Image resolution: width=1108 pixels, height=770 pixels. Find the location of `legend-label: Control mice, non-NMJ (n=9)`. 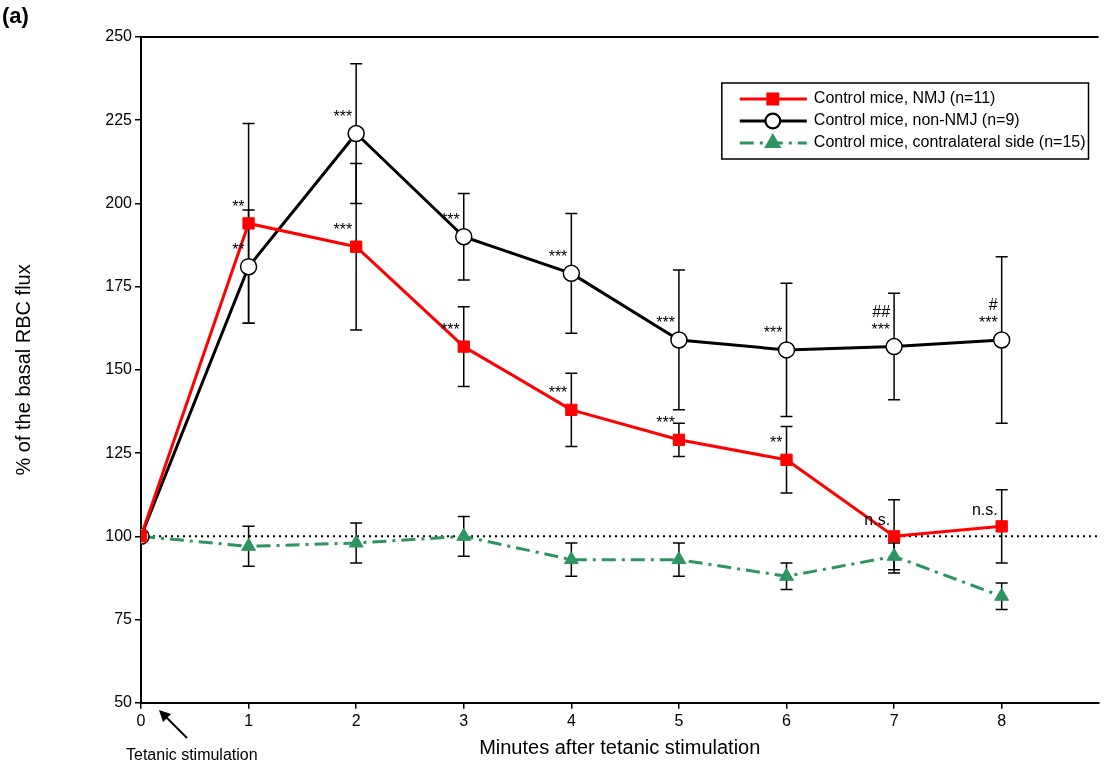

legend-label: Control mice, non-NMJ (n=9) is located at coordinates (916, 120).